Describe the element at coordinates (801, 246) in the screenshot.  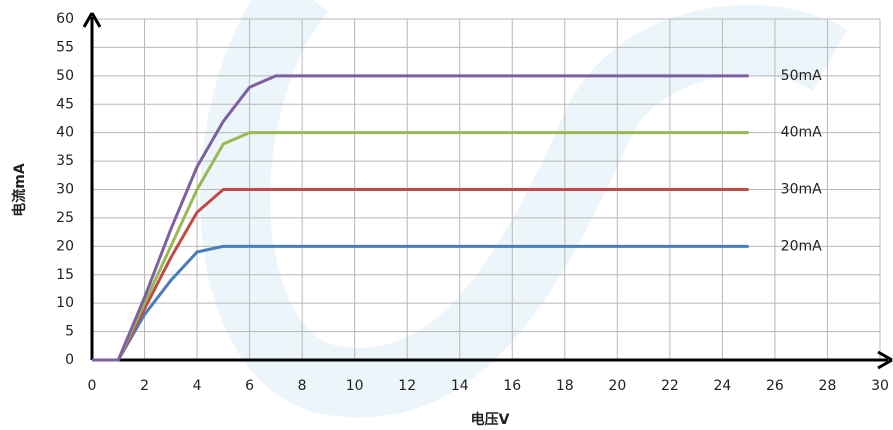
I see `series-label: 20mA` at that location.